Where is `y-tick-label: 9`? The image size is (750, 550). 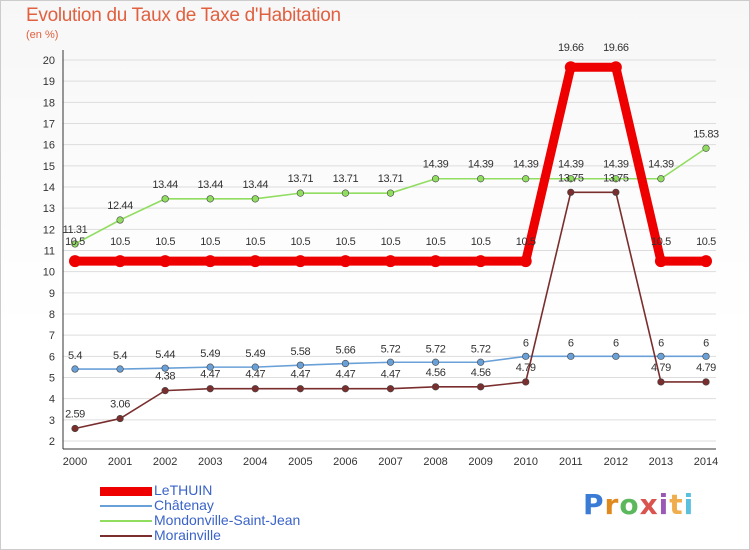 y-tick-label: 9 is located at coordinates (52, 294).